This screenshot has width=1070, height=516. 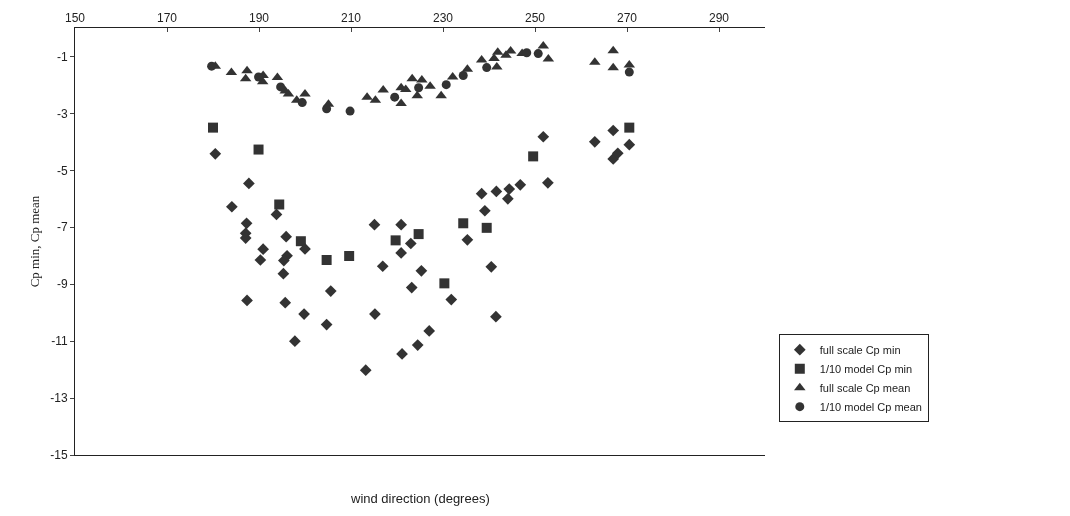 I want to click on y-tick-label: -1, so click(x=62, y=56).